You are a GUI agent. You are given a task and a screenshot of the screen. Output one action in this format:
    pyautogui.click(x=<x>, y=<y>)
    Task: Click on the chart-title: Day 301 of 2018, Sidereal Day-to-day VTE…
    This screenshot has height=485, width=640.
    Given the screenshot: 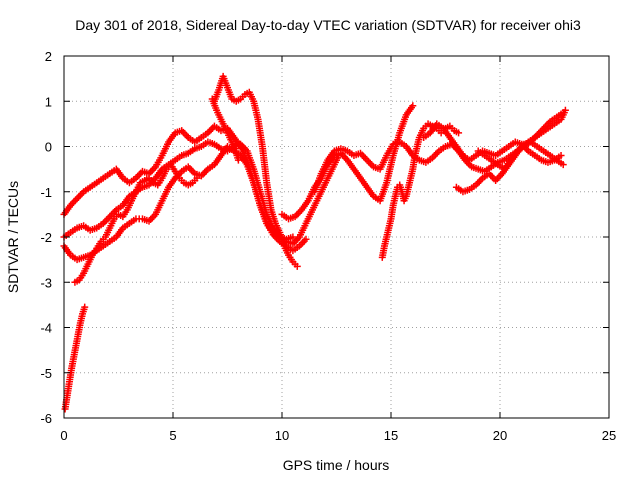 What is the action you would take?
    pyautogui.click(x=328, y=25)
    